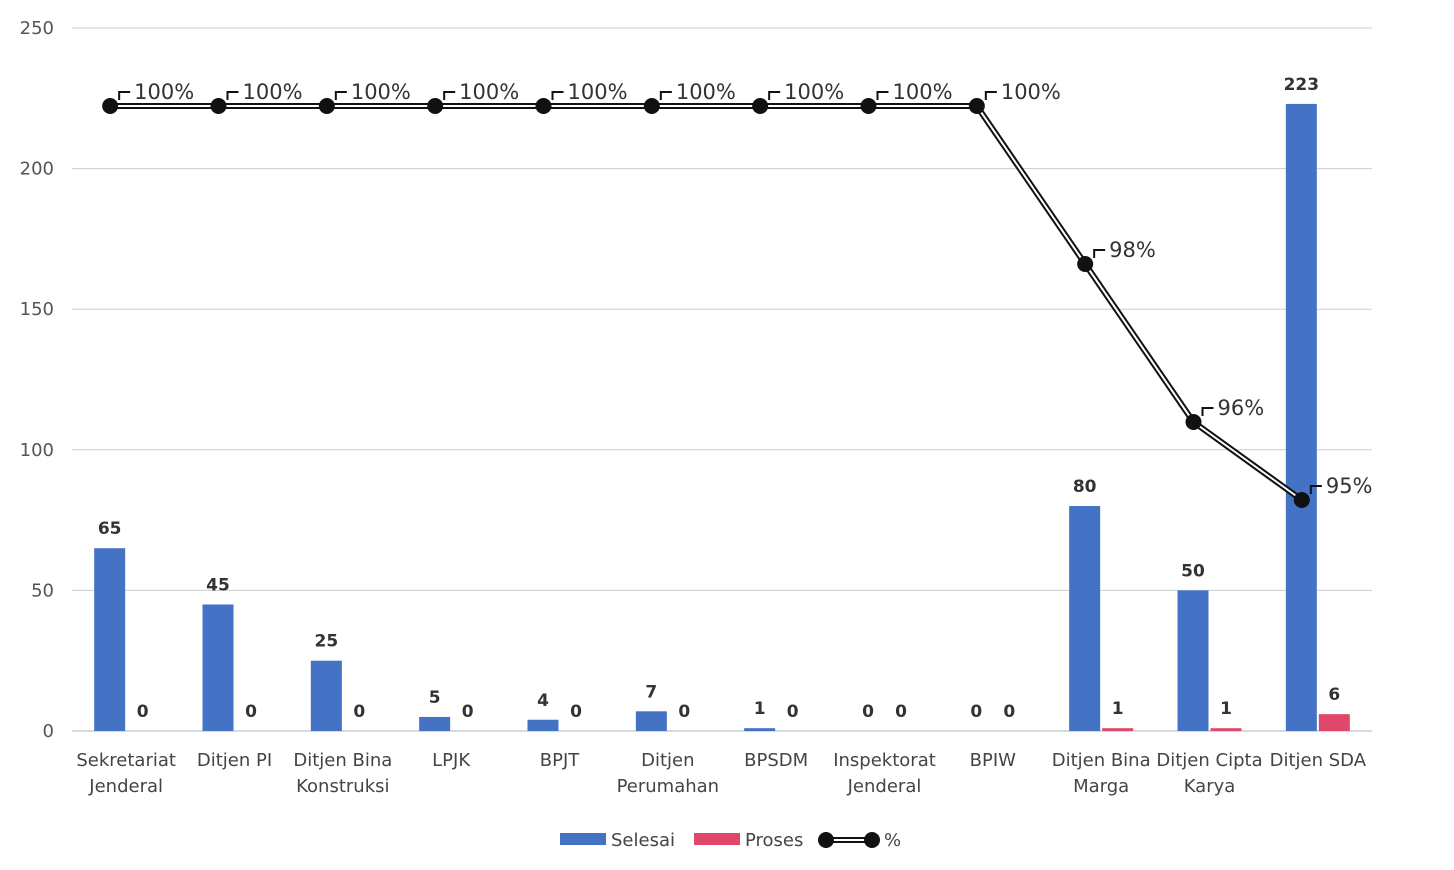  I want to click on y-tick-label: 50, so click(42, 590).